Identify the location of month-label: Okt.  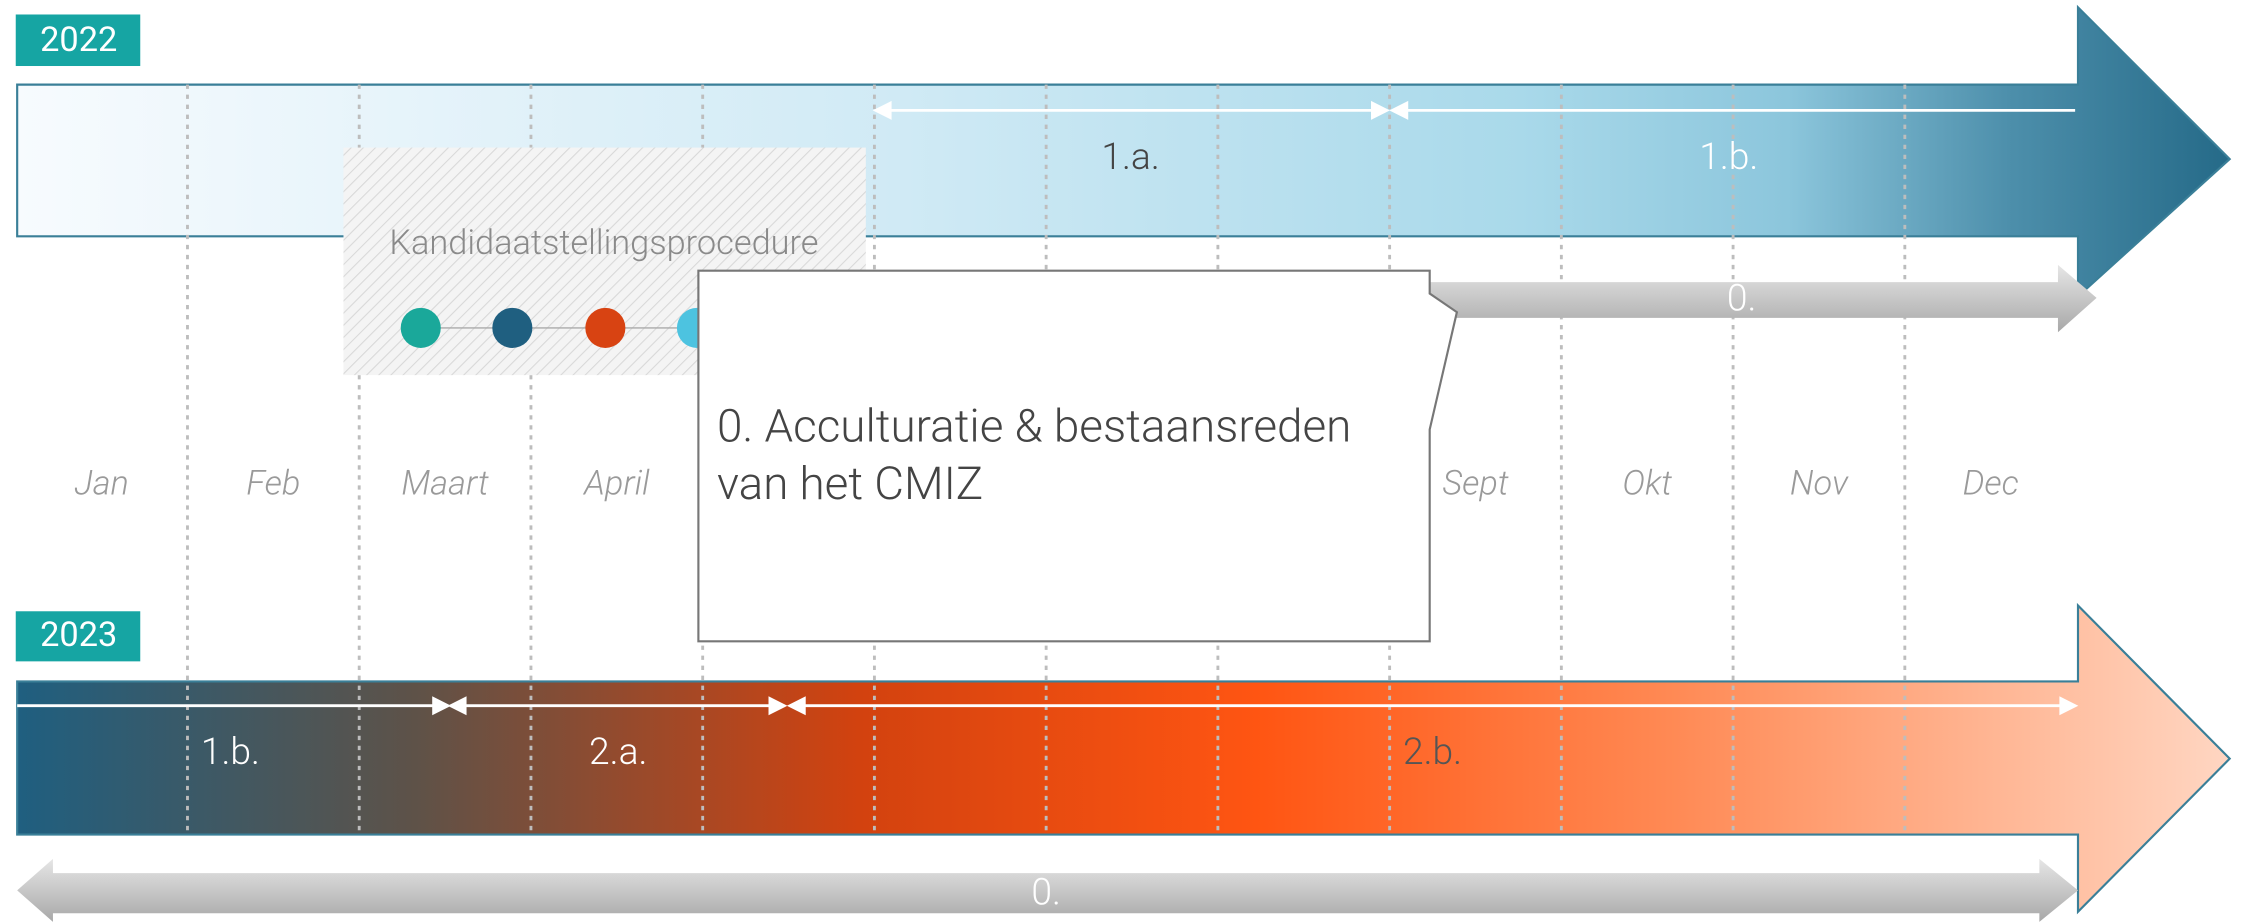
(1647, 483).